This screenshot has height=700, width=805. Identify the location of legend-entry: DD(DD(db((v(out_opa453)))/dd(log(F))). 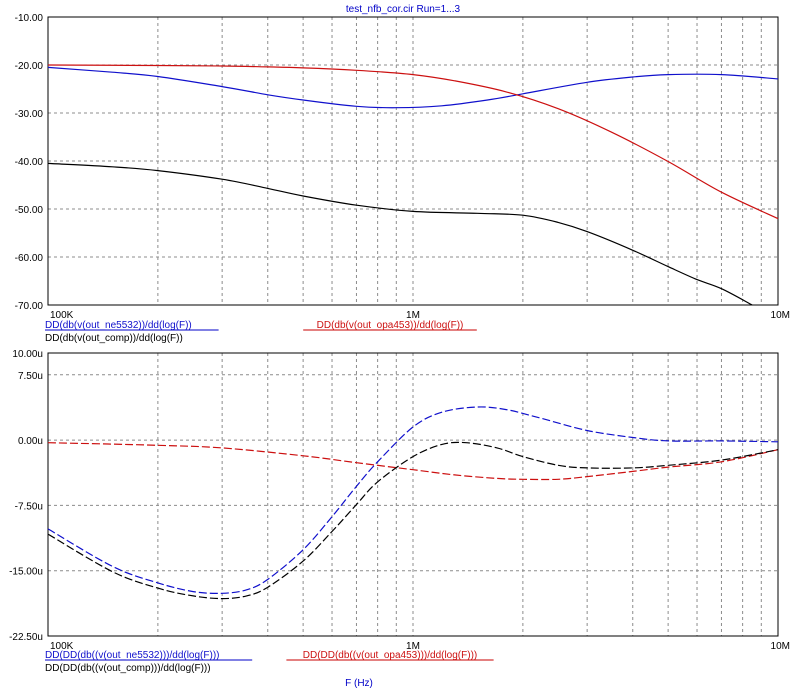
(390, 655).